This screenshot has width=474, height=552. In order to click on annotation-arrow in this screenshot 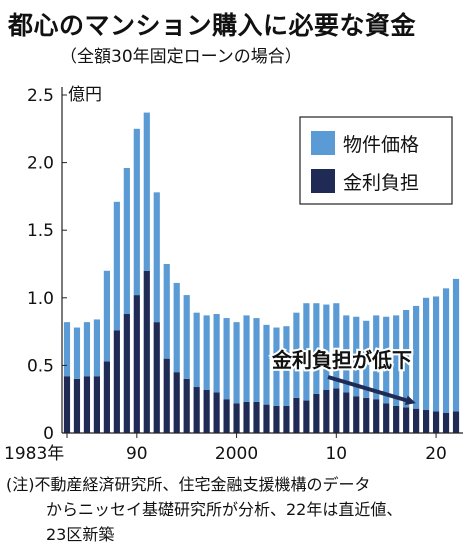, I will do `click(371, 390)`.